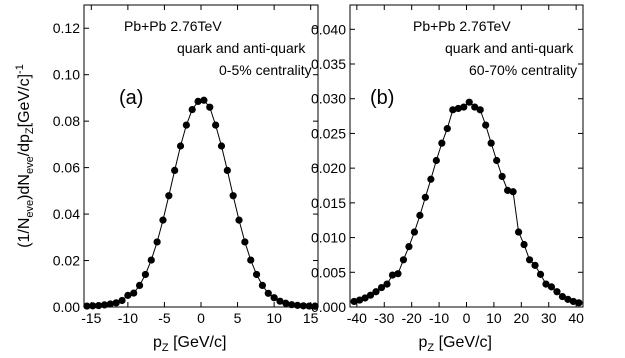 The width and height of the screenshot is (625, 358). Describe the element at coordinates (328, 272) in the screenshot. I see `y-tick-label: 0.005` at that location.